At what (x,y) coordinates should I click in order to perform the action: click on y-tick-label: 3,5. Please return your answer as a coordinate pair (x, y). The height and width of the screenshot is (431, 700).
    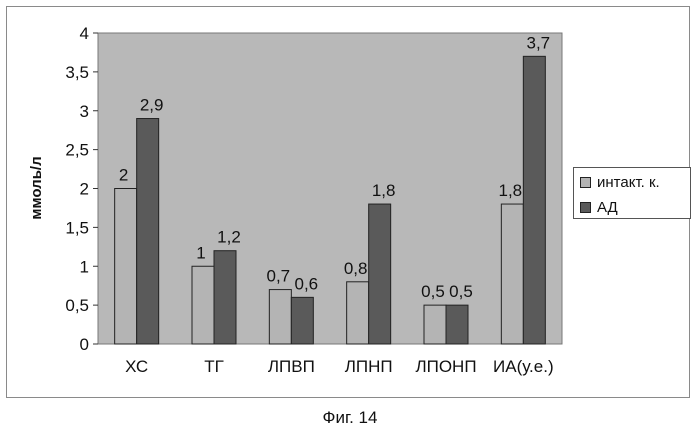
    Looking at the image, I should click on (77, 72).